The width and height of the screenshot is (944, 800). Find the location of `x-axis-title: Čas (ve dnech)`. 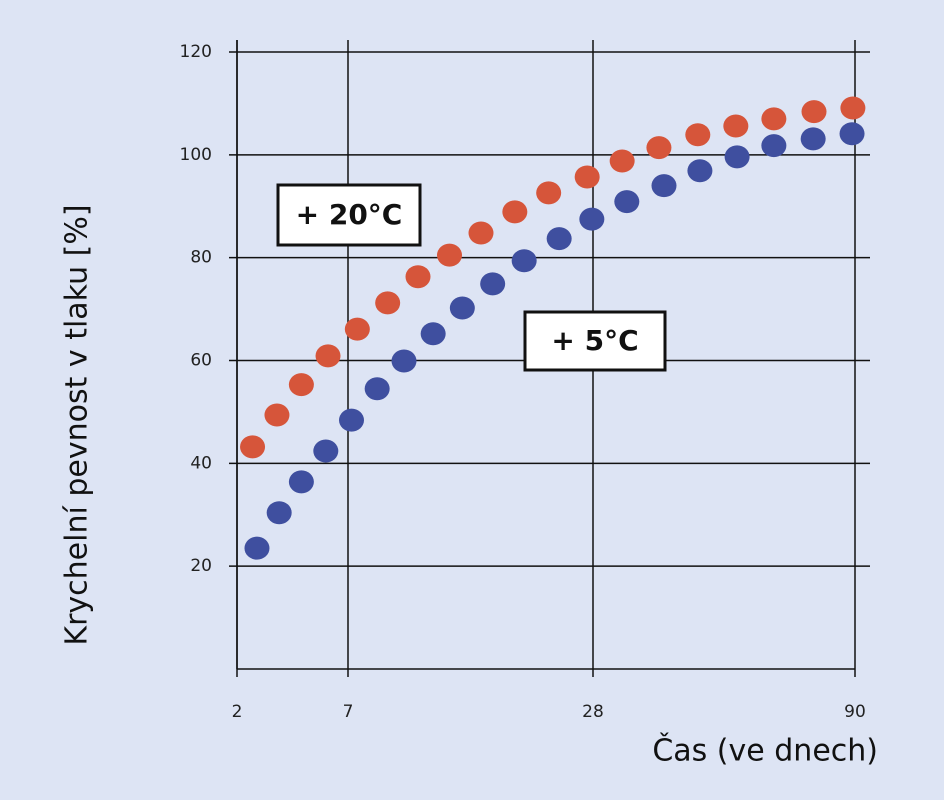

x-axis-title: Čas (ve dnech) is located at coordinates (765, 750).